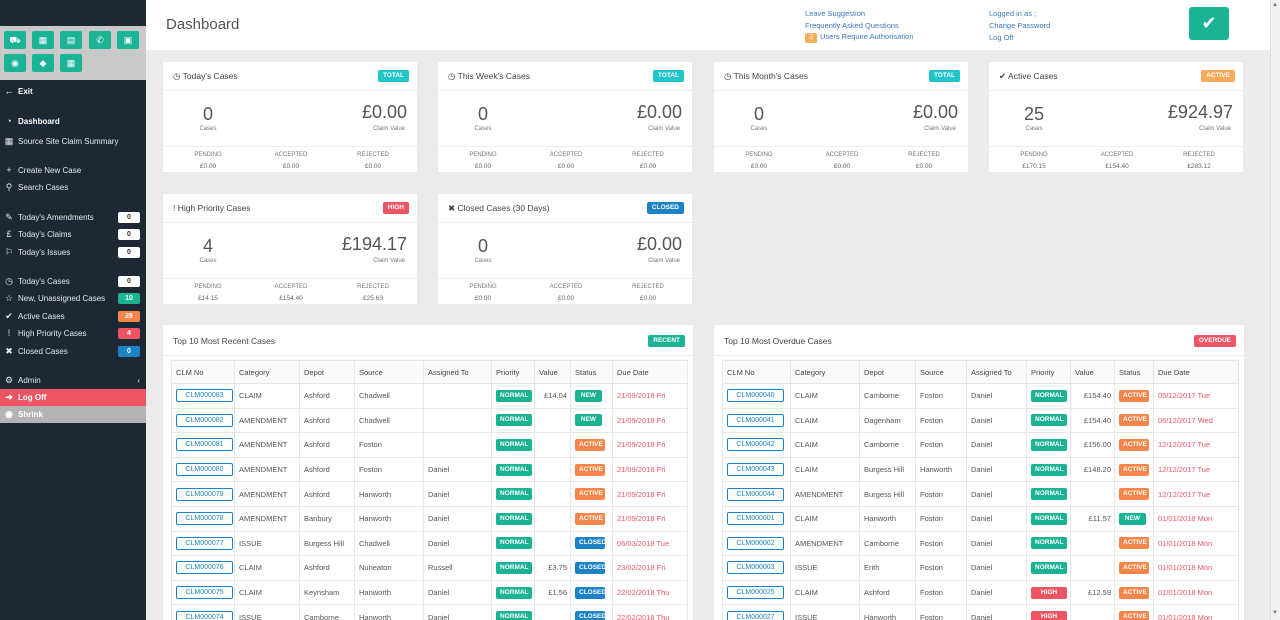 The image size is (1280, 620). Describe the element at coordinates (204, 396) in the screenshot. I see `clm-number-button: CLM000083` at that location.